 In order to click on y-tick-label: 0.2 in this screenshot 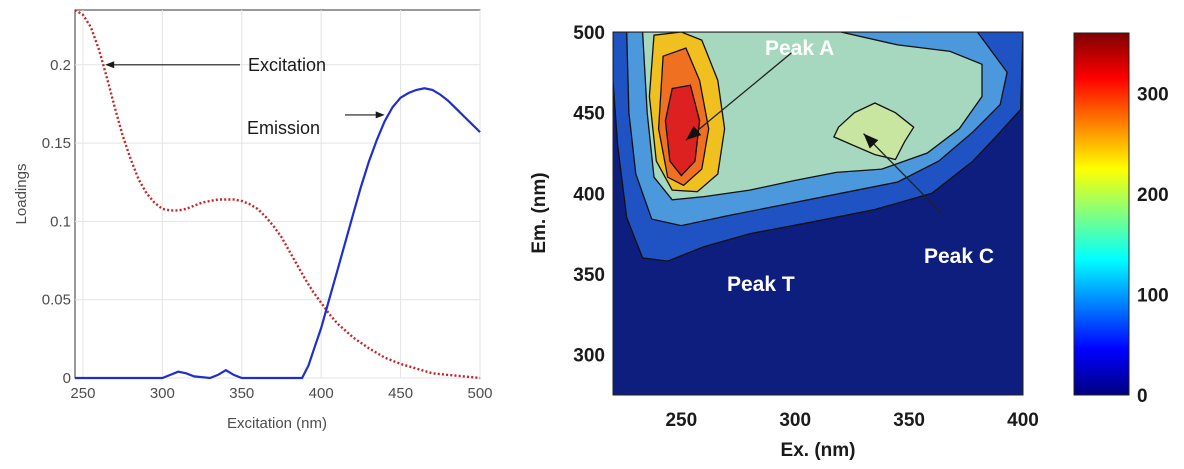, I will do `click(60, 65)`.